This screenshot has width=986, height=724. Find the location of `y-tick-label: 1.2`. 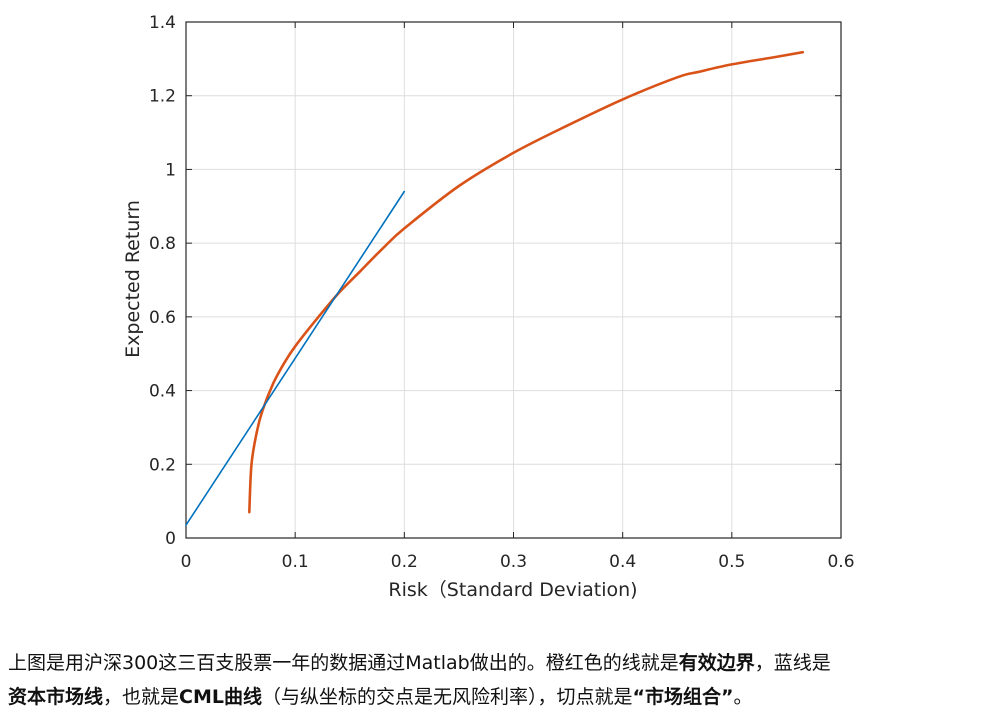

y-tick-label: 1.2 is located at coordinates (162, 97).